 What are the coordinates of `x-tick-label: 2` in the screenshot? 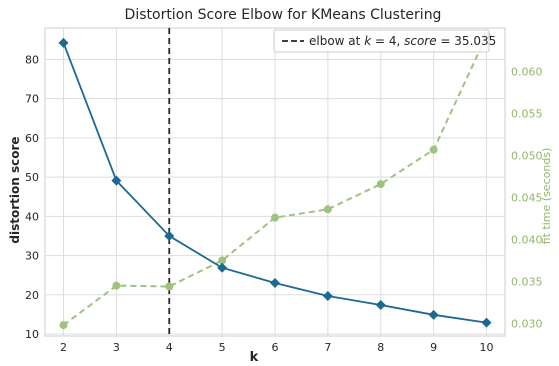 It's located at (63, 347).